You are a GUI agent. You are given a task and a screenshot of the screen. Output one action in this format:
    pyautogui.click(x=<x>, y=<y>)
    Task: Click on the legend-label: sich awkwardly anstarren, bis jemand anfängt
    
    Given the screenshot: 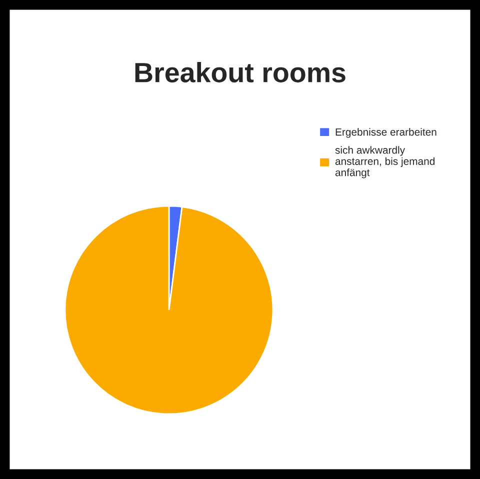 What is the action you would take?
    pyautogui.click(x=384, y=162)
    